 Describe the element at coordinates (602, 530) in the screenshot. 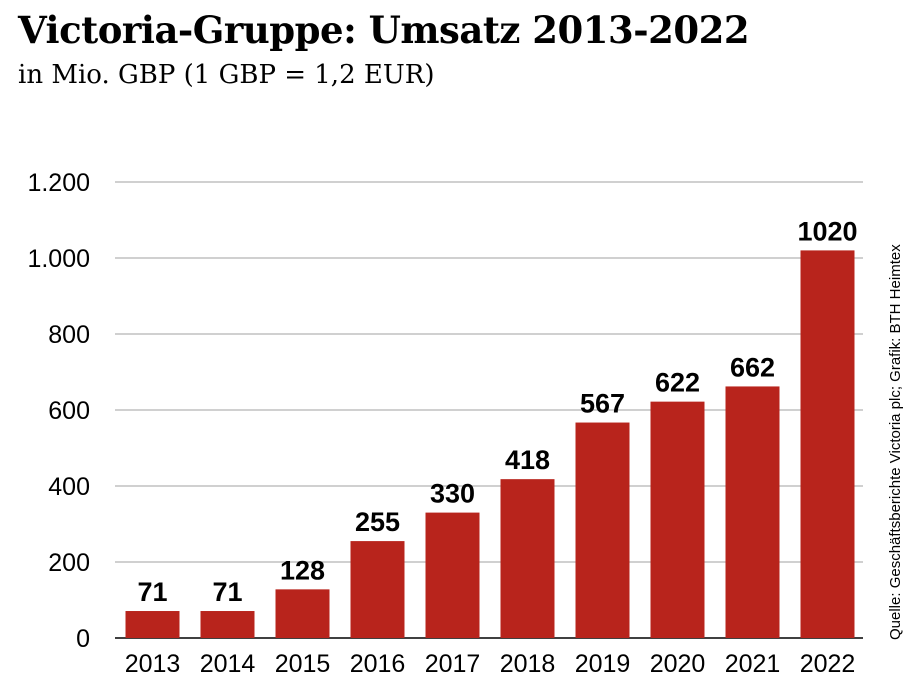

I see `bar-2019` at that location.